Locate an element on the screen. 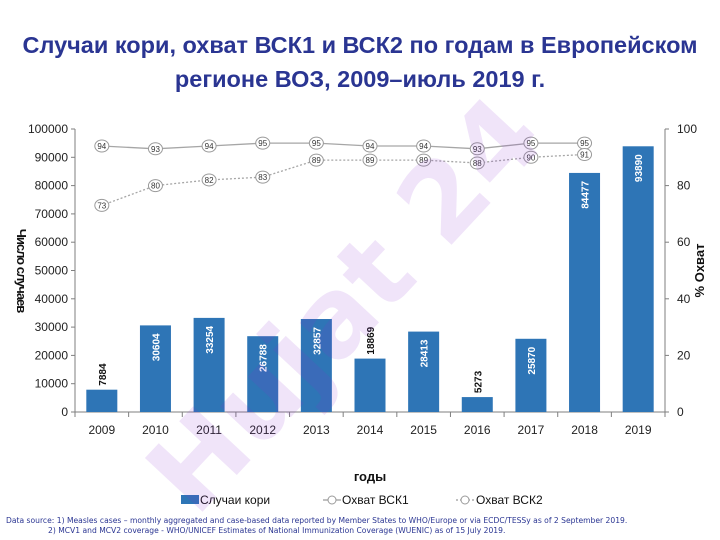  legend-marker-mcv1 is located at coordinates (332, 500).